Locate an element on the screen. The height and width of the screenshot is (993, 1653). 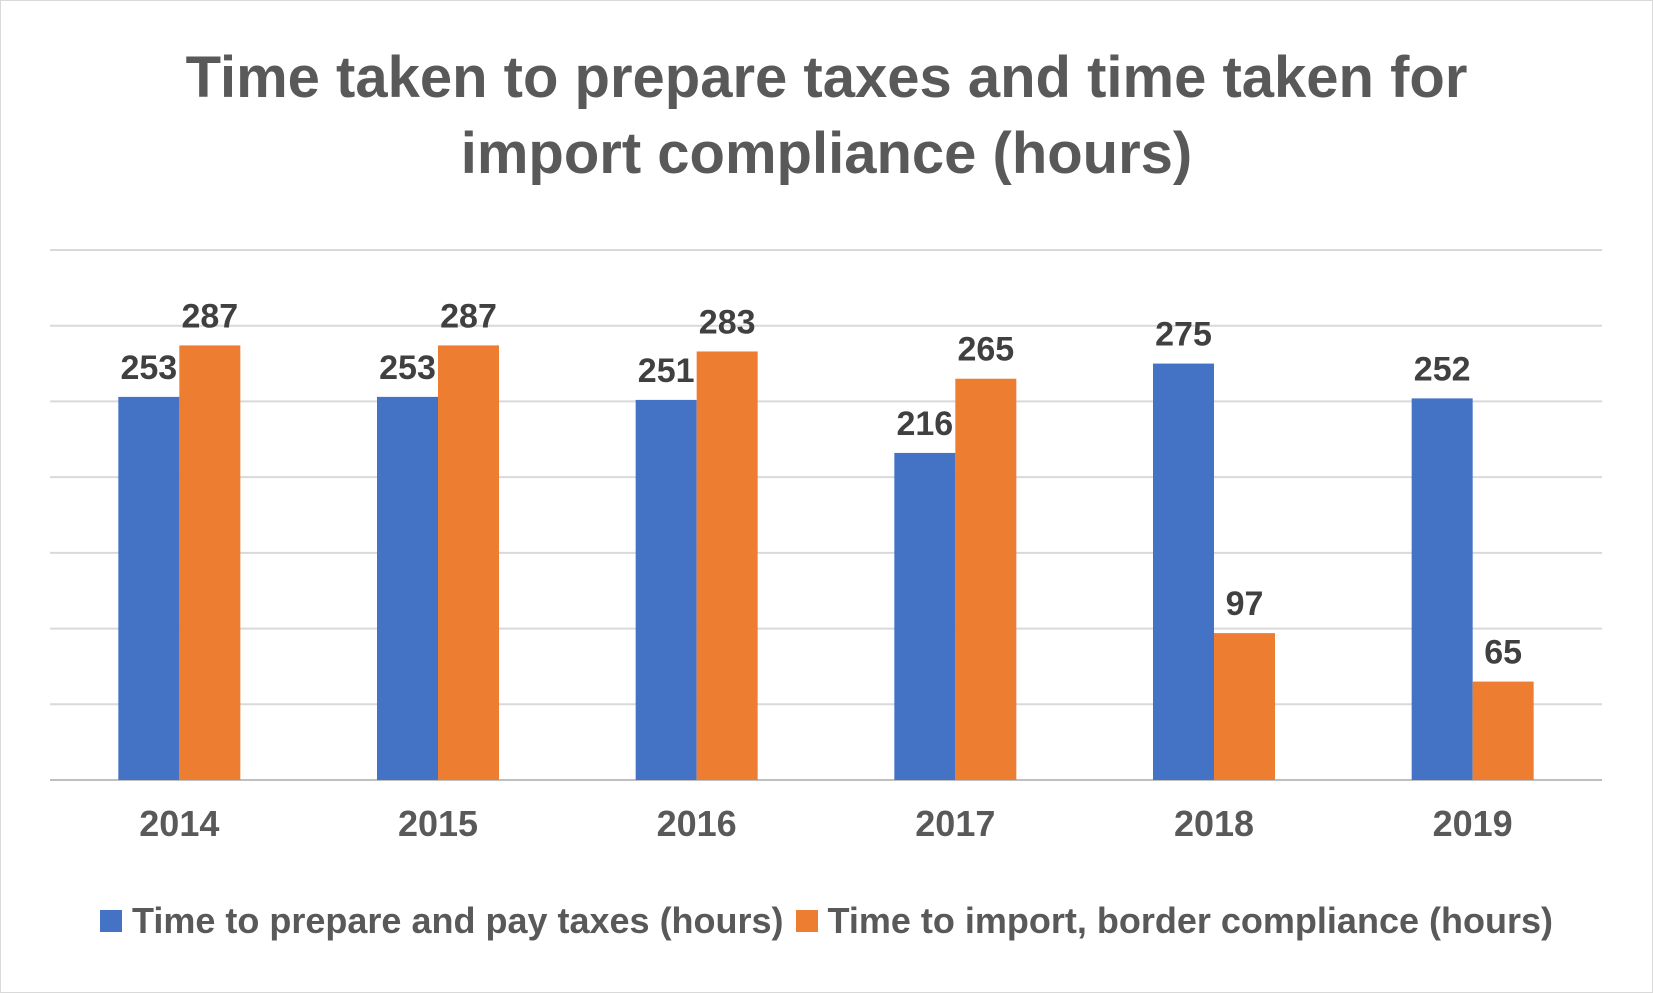
data-label-import: 65 is located at coordinates (1503, 653).